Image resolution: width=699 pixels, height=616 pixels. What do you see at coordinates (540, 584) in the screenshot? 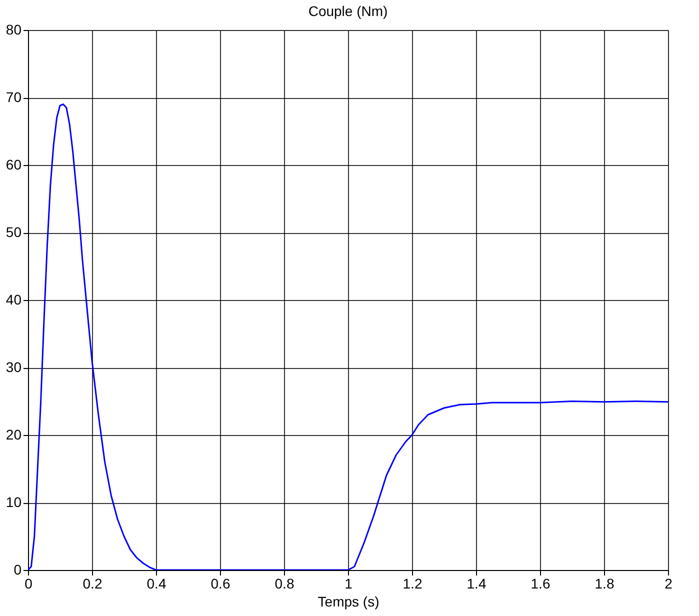
I see `x-tick-label: 1.6` at bounding box center [540, 584].